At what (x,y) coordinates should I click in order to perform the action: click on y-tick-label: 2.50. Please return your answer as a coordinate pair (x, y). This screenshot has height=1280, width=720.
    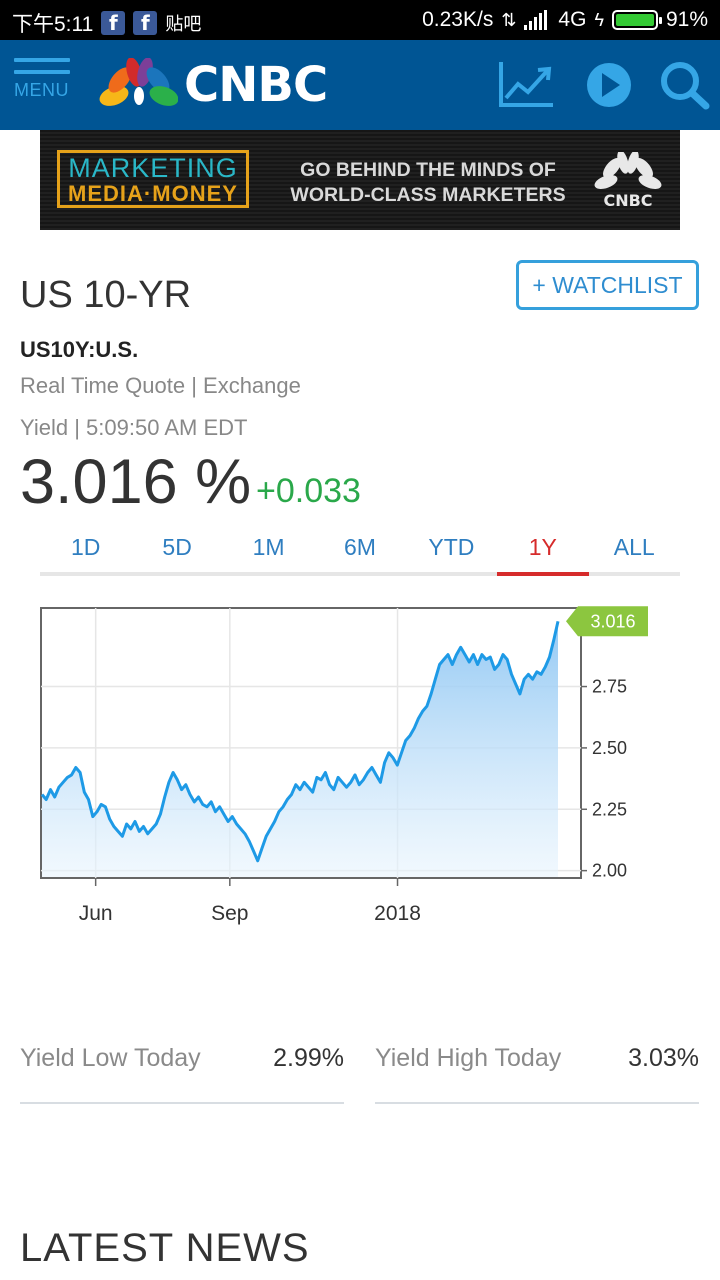
    Looking at the image, I should click on (609, 748).